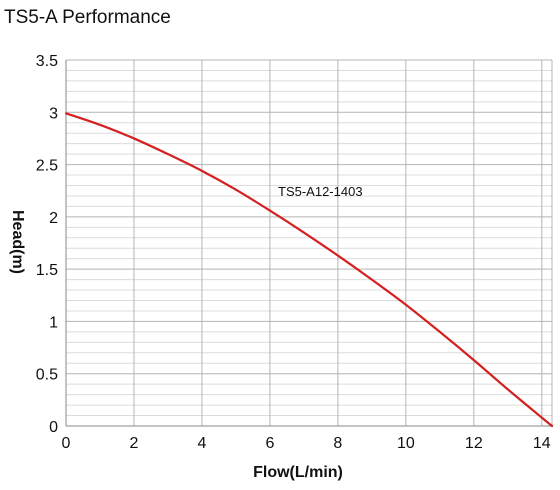 The width and height of the screenshot is (560, 490). I want to click on x-tick-label: 0, so click(66, 443).